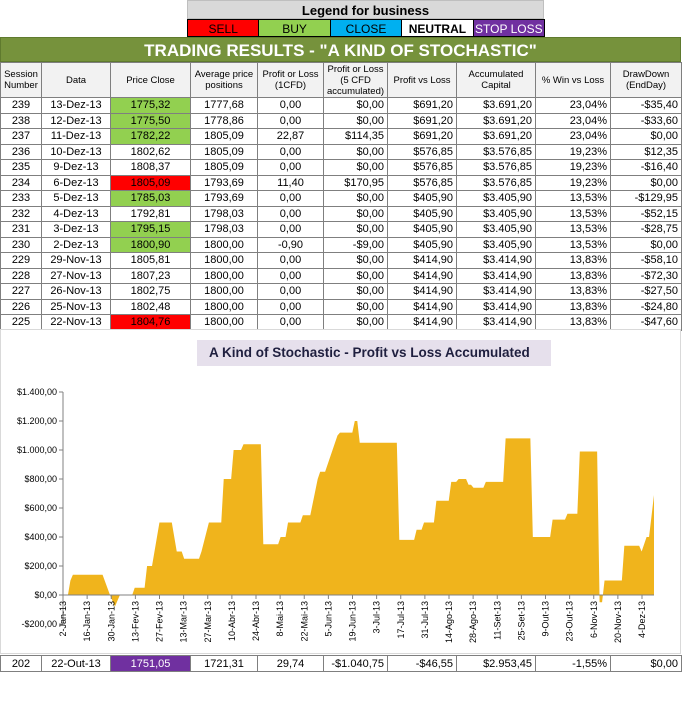 The height and width of the screenshot is (724, 687). What do you see at coordinates (150, 291) in the screenshot?
I see `cell-price-close: 1802,75` at bounding box center [150, 291].